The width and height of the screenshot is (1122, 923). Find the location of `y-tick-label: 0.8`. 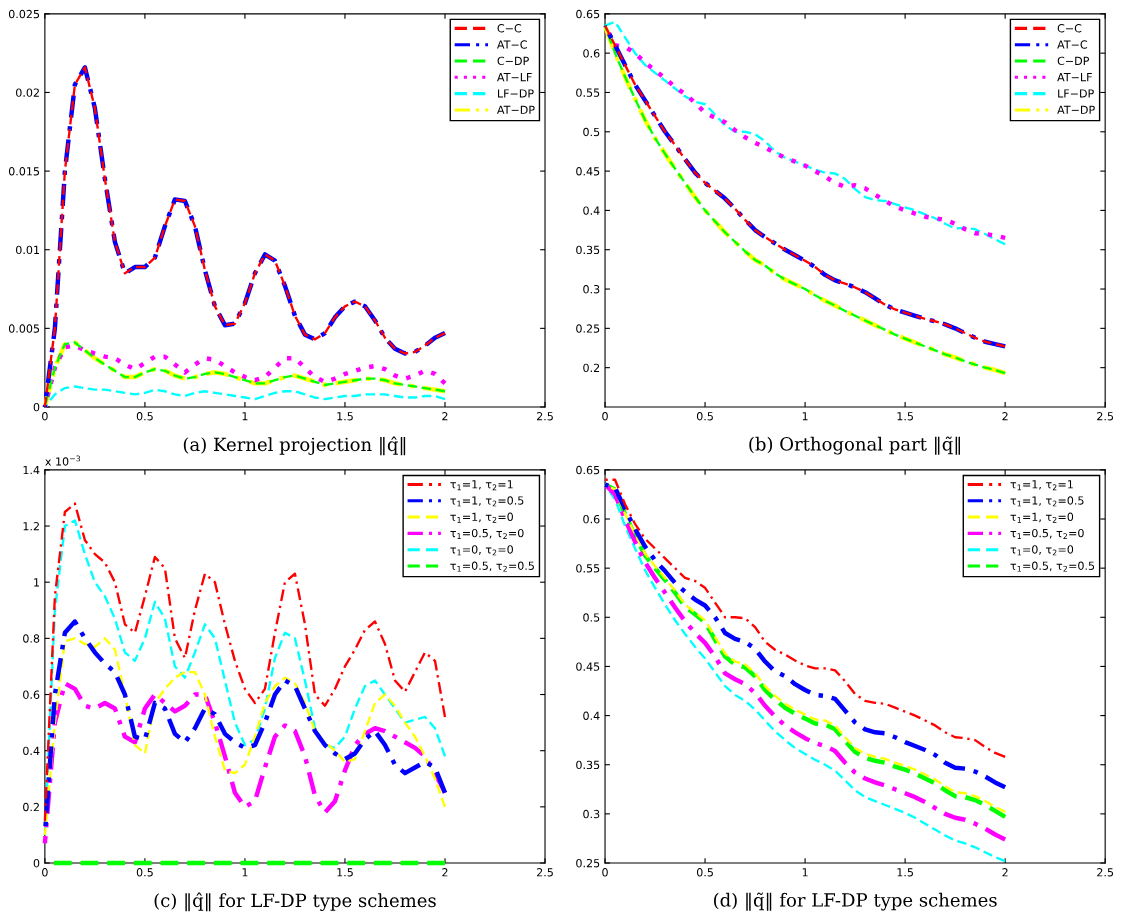

y-tick-label: 0.8 is located at coordinates (31, 638).